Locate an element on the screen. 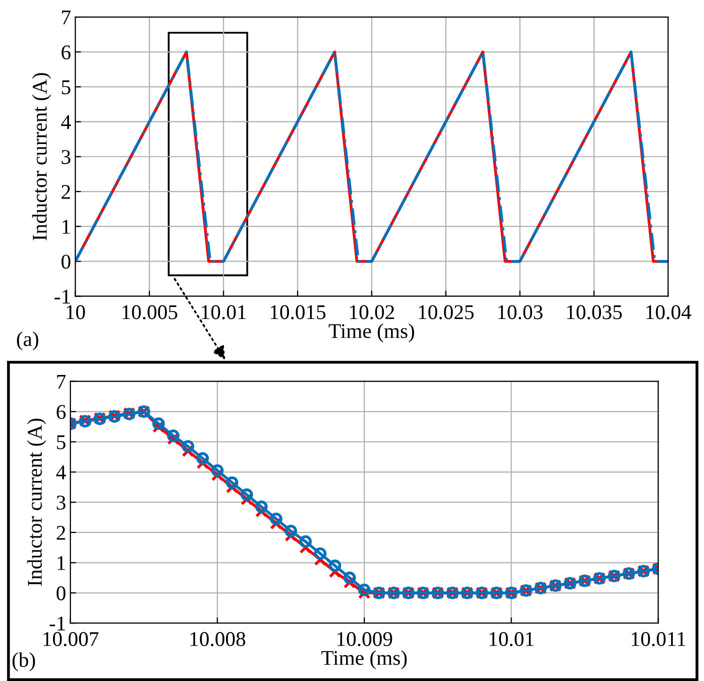 This screenshot has height=681, width=704. x-tick-label: 10.02 is located at coordinates (372, 312).